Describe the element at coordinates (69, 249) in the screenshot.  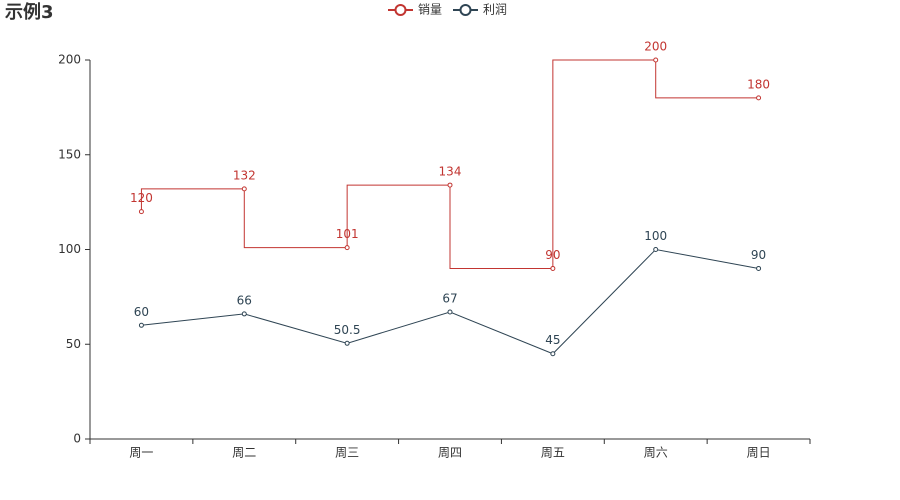
I see `y-tick-label: 100` at that location.